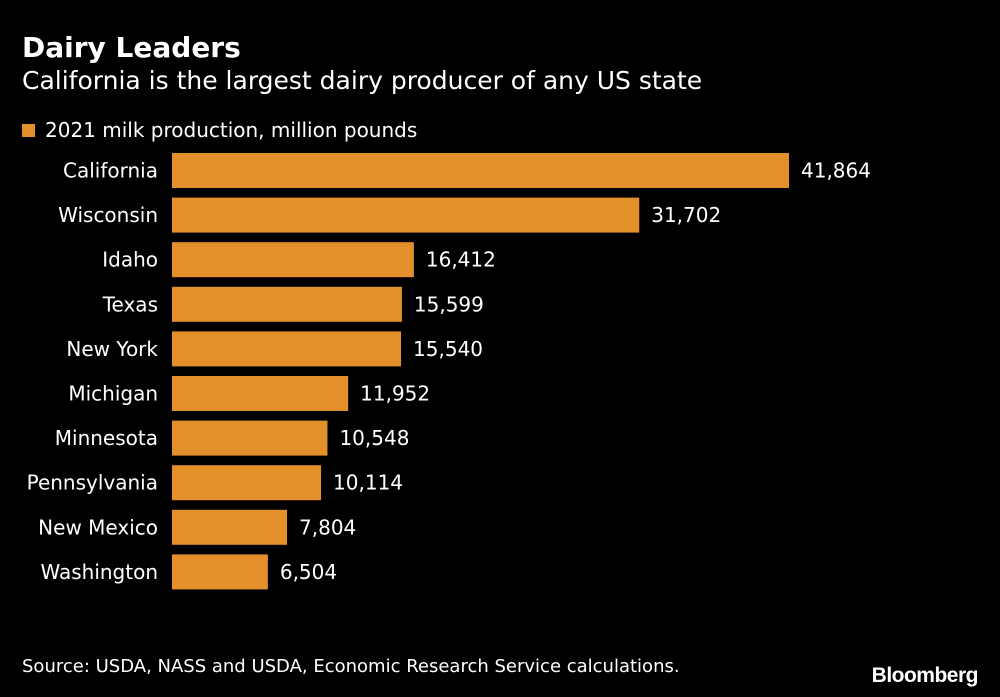 Image resolution: width=1000 pixels, height=697 pixels. I want to click on value-label: 11,952, so click(395, 394).